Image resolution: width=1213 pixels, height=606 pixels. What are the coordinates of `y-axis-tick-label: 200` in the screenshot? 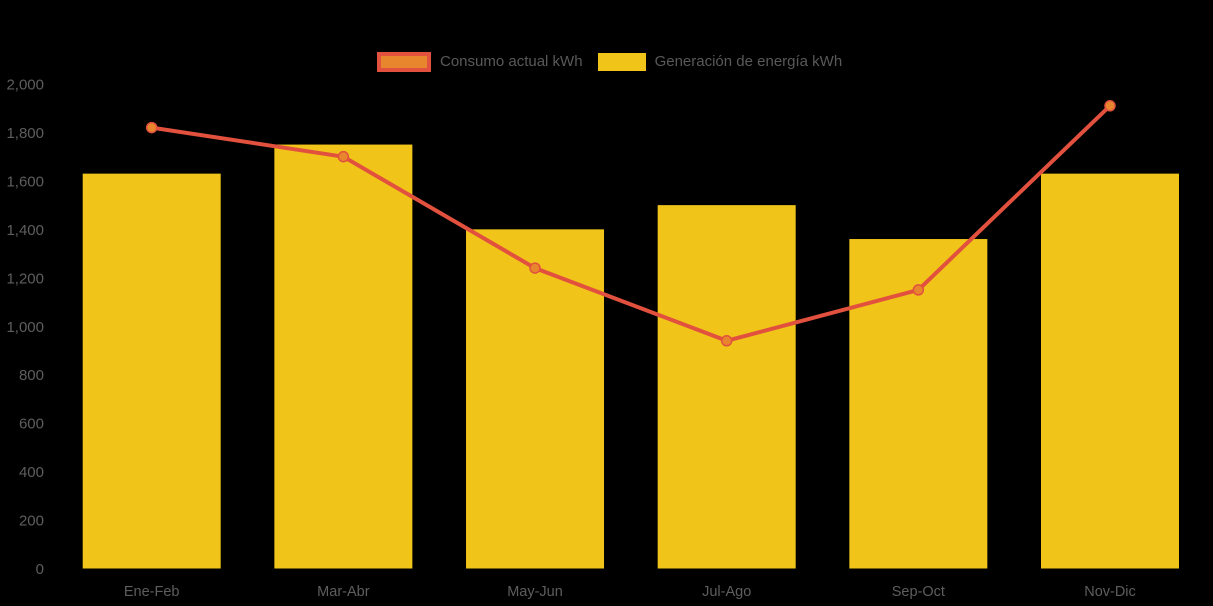 It's located at (31, 521).